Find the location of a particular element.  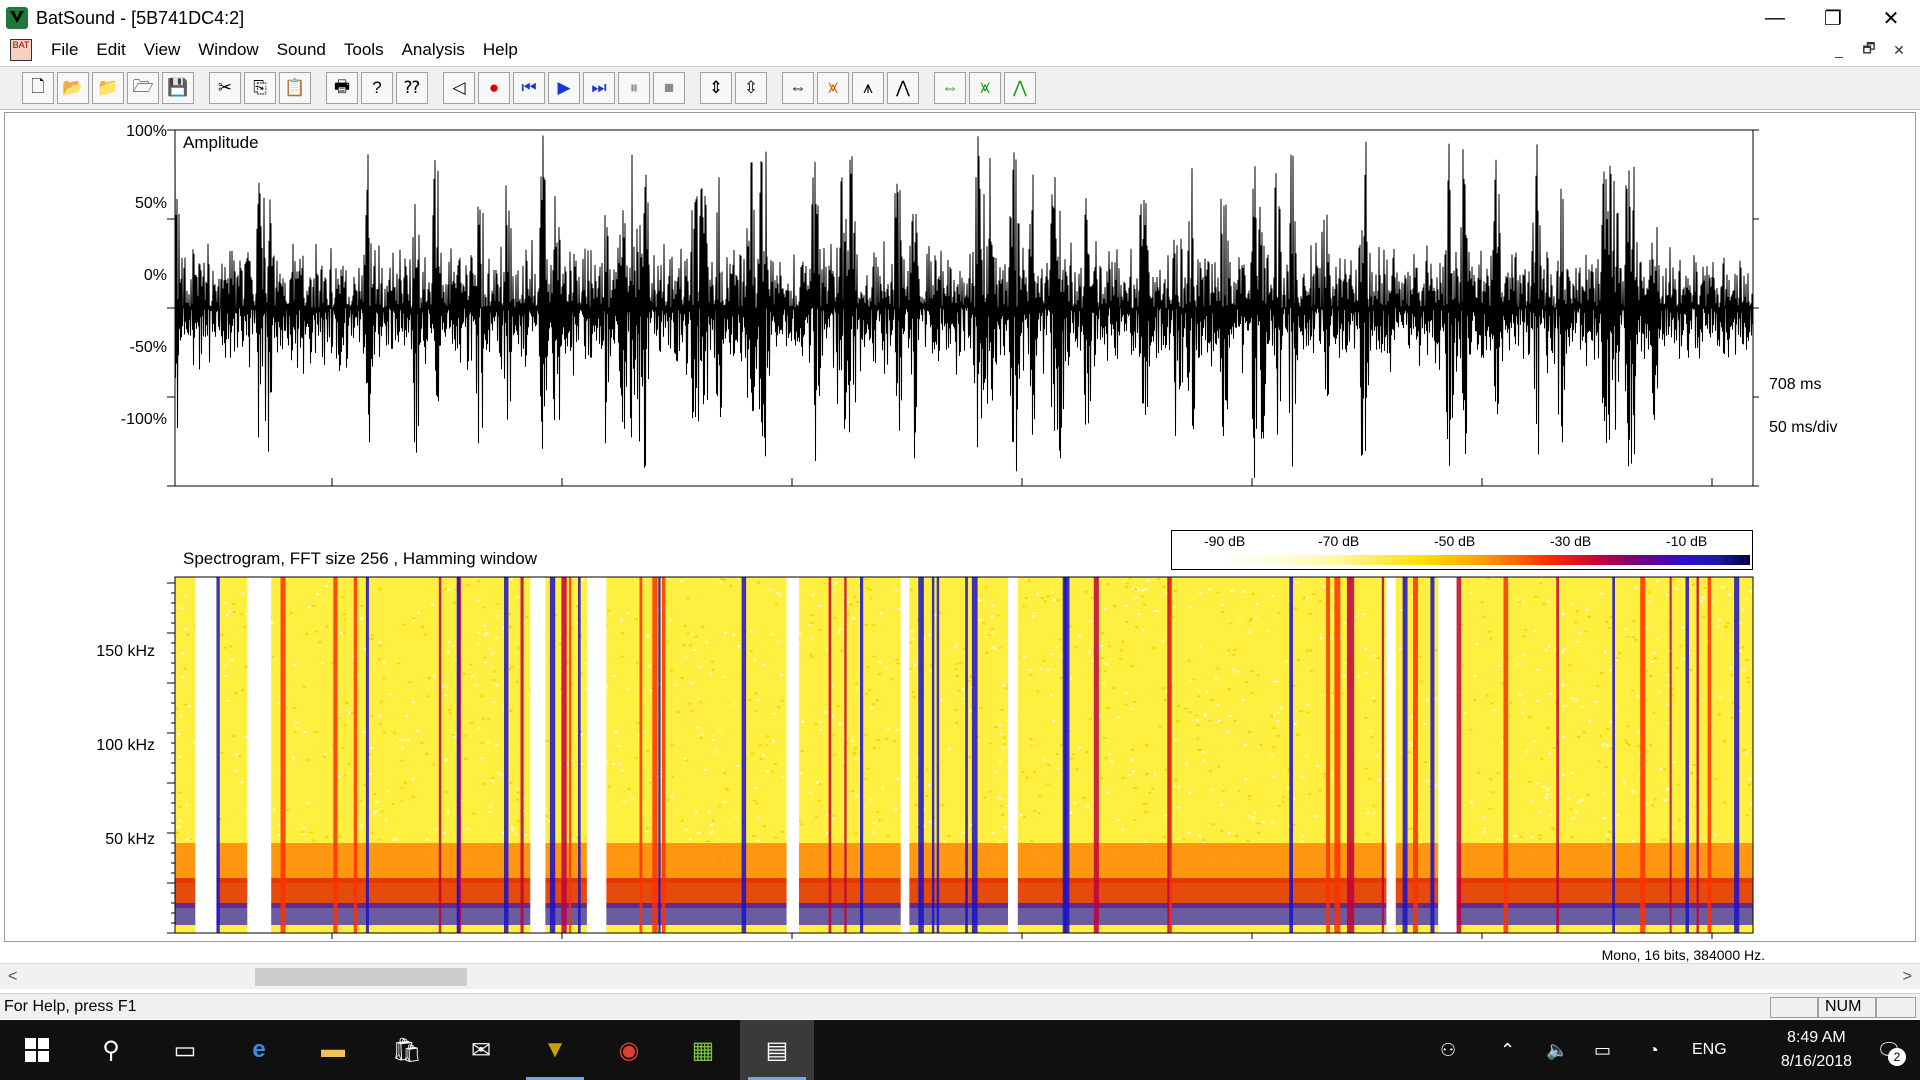

clock: 8:49 AM 8/16/2018 is located at coordinates (1816, 1050).